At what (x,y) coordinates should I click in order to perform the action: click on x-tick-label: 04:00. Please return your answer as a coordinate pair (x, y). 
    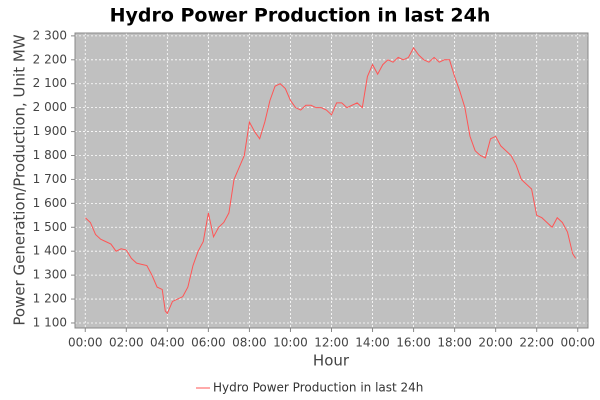
    Looking at the image, I should click on (167, 343).